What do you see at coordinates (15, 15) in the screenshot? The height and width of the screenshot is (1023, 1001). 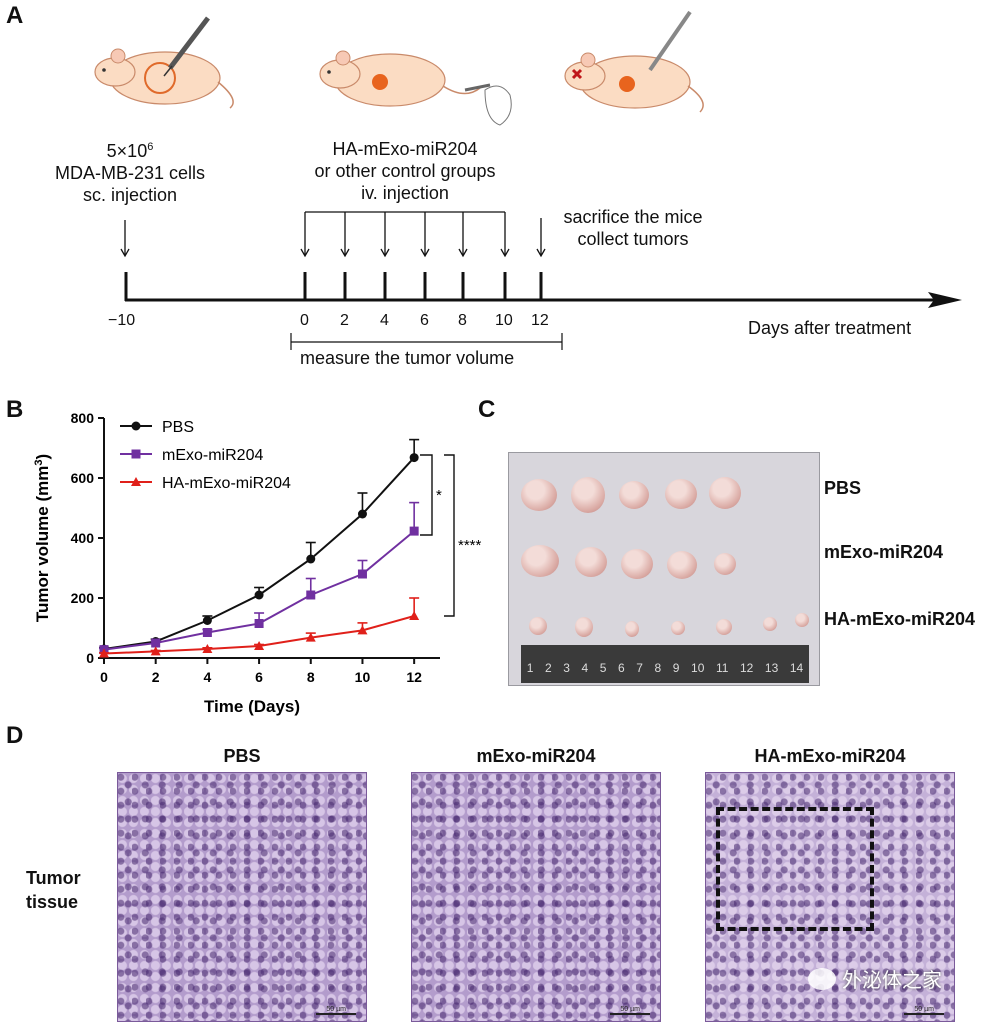 I see `panel-label-a: A` at bounding box center [15, 15].